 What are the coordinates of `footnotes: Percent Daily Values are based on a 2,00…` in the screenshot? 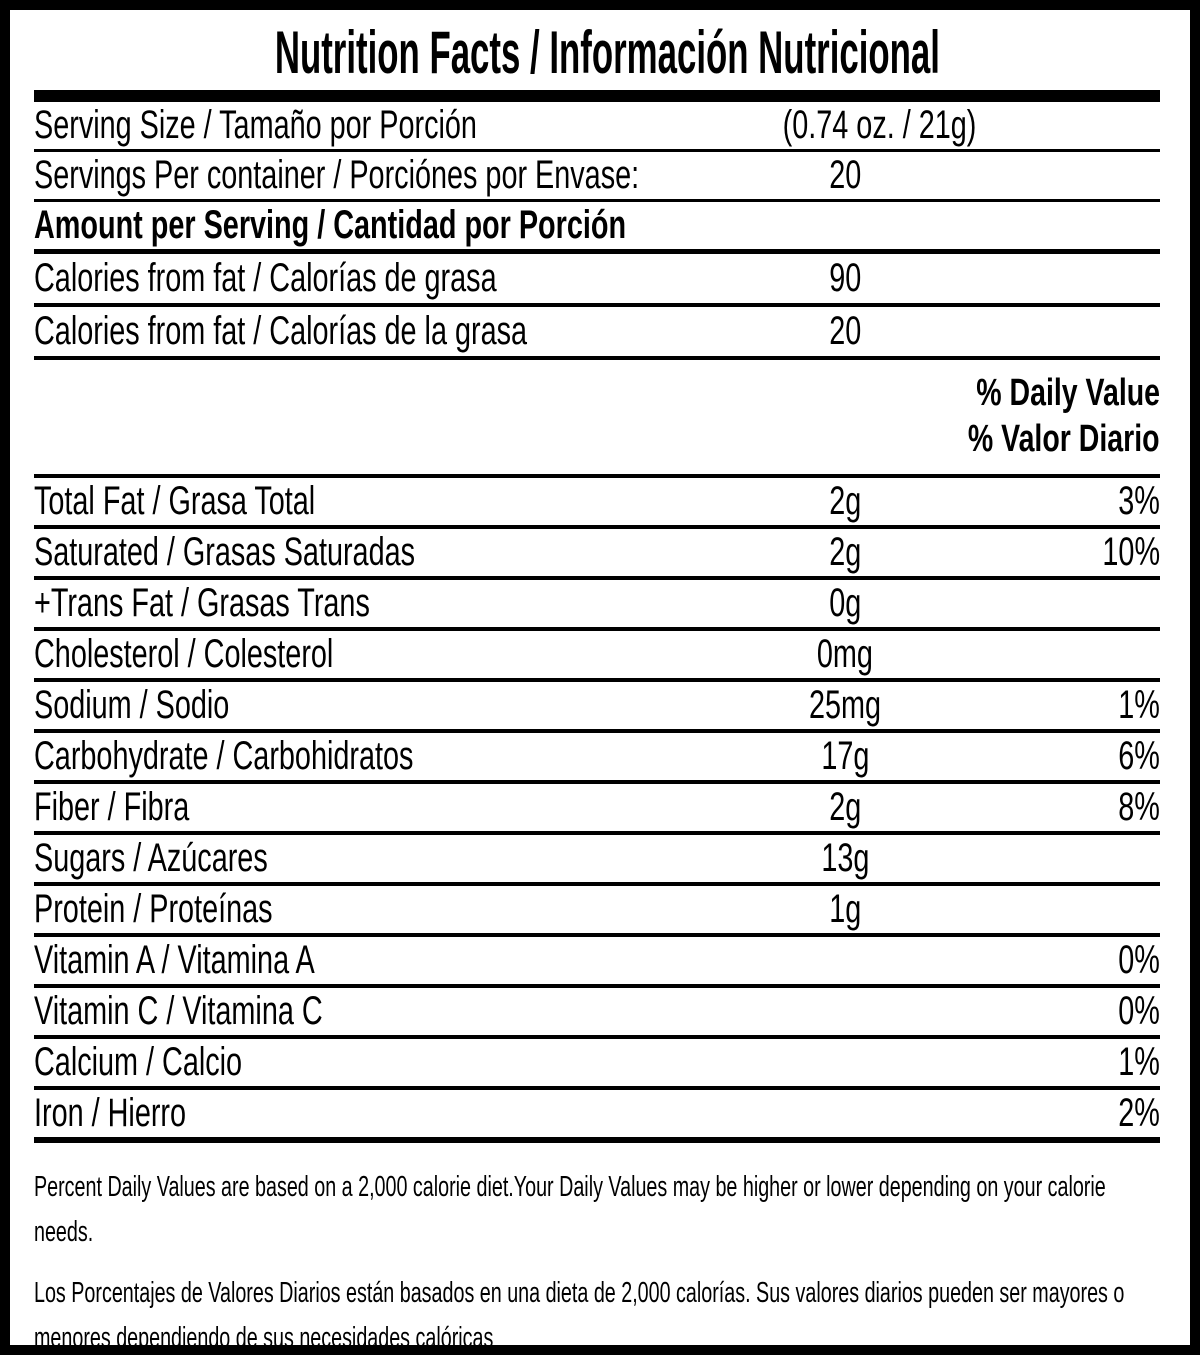 It's located at (597, 1259).